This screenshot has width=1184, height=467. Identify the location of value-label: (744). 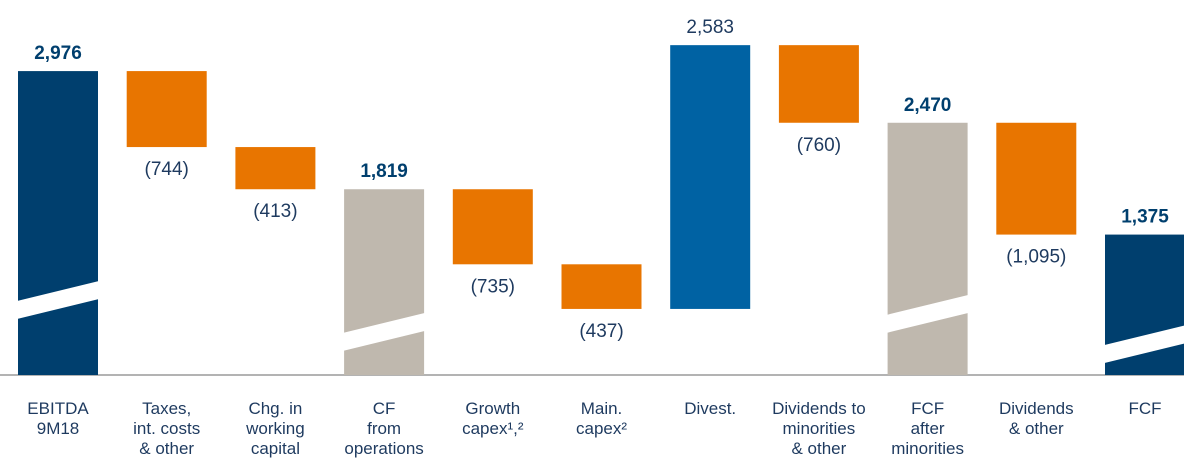
(167, 169).